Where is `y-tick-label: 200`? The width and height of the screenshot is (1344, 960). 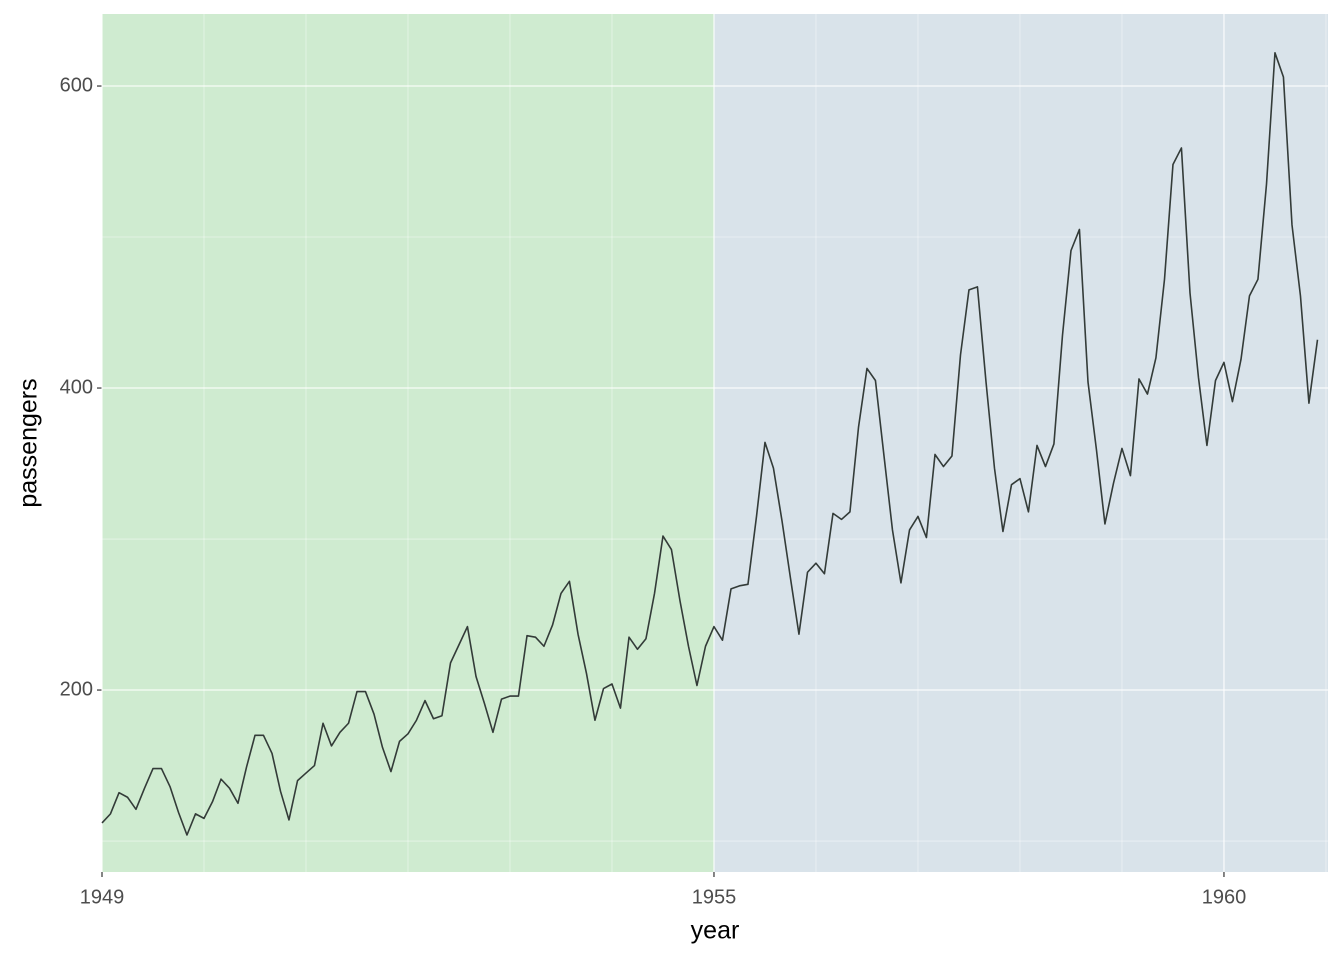
y-tick-label: 200 is located at coordinates (76, 689).